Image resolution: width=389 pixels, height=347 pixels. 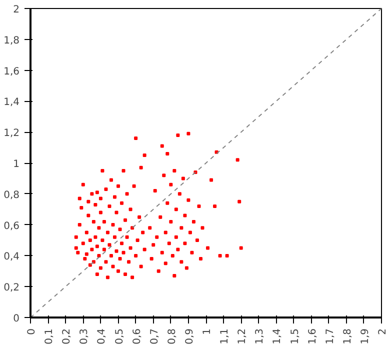 I want to click on x-tick-label: 1,8, so click(x=348, y=336).